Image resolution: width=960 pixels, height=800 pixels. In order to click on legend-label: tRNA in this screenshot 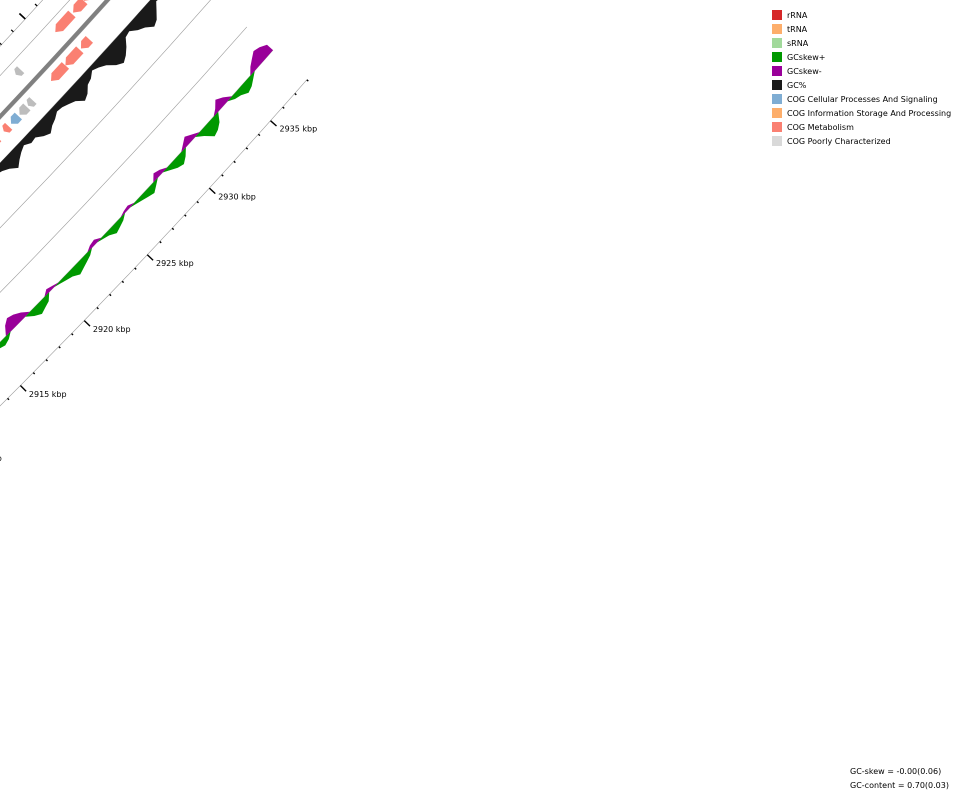, I will do `click(797, 29)`.